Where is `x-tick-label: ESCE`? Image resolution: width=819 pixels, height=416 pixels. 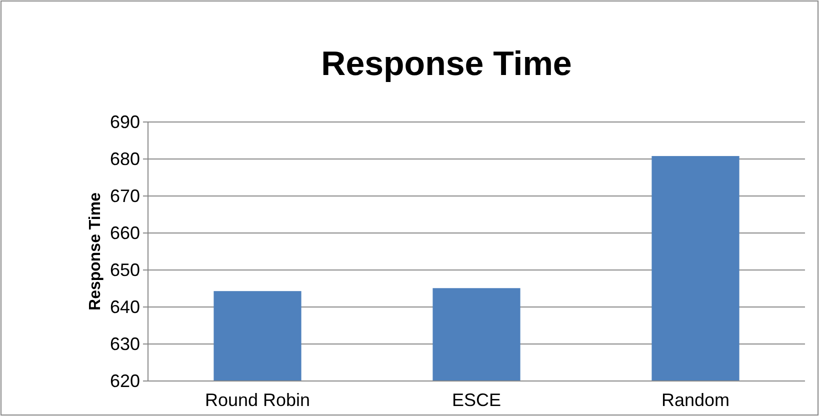 x-tick-label: ESCE is located at coordinates (477, 400).